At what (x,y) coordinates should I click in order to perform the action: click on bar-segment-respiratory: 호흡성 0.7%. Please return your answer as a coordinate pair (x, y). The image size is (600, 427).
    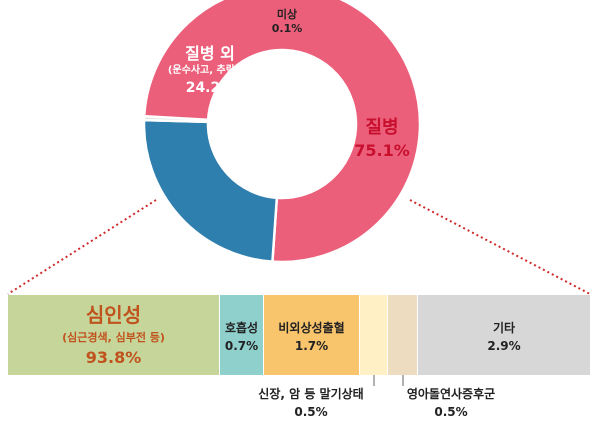
    Looking at the image, I should click on (242, 335).